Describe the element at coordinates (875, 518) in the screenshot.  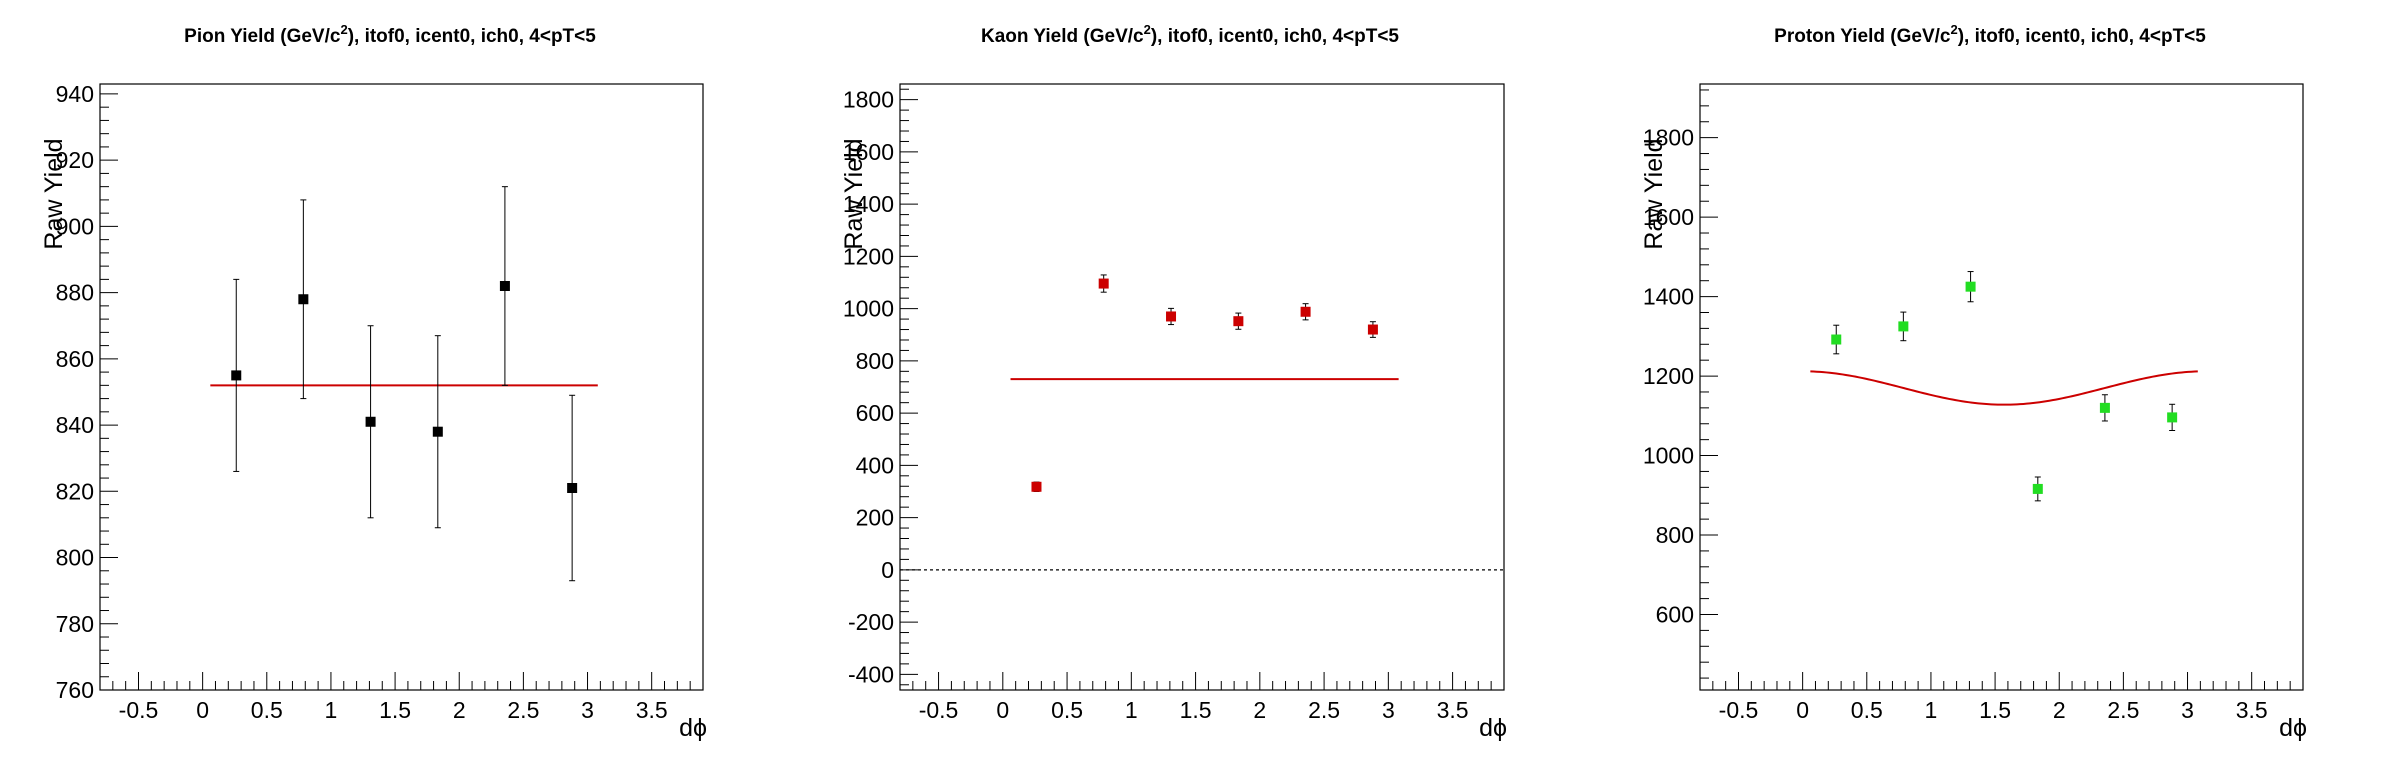
I see `y-tick-label: 200` at that location.